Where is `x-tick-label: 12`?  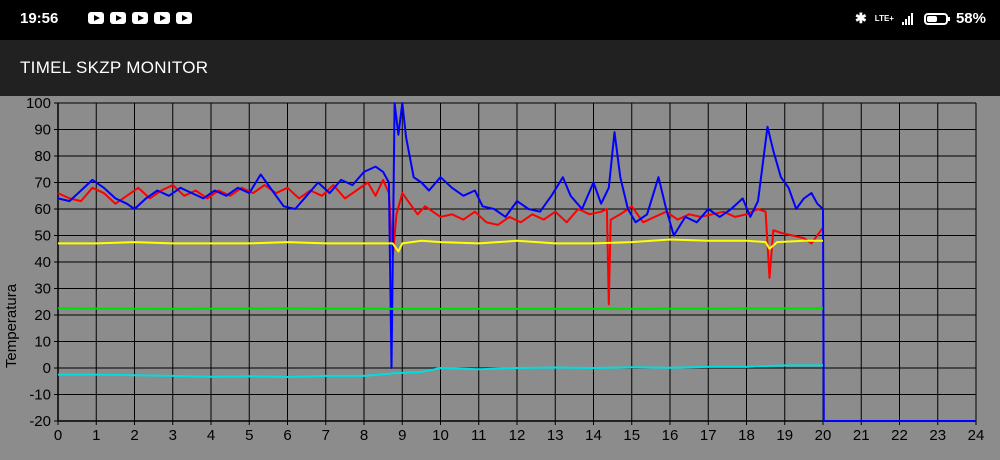 x-tick-label: 12 is located at coordinates (517, 435).